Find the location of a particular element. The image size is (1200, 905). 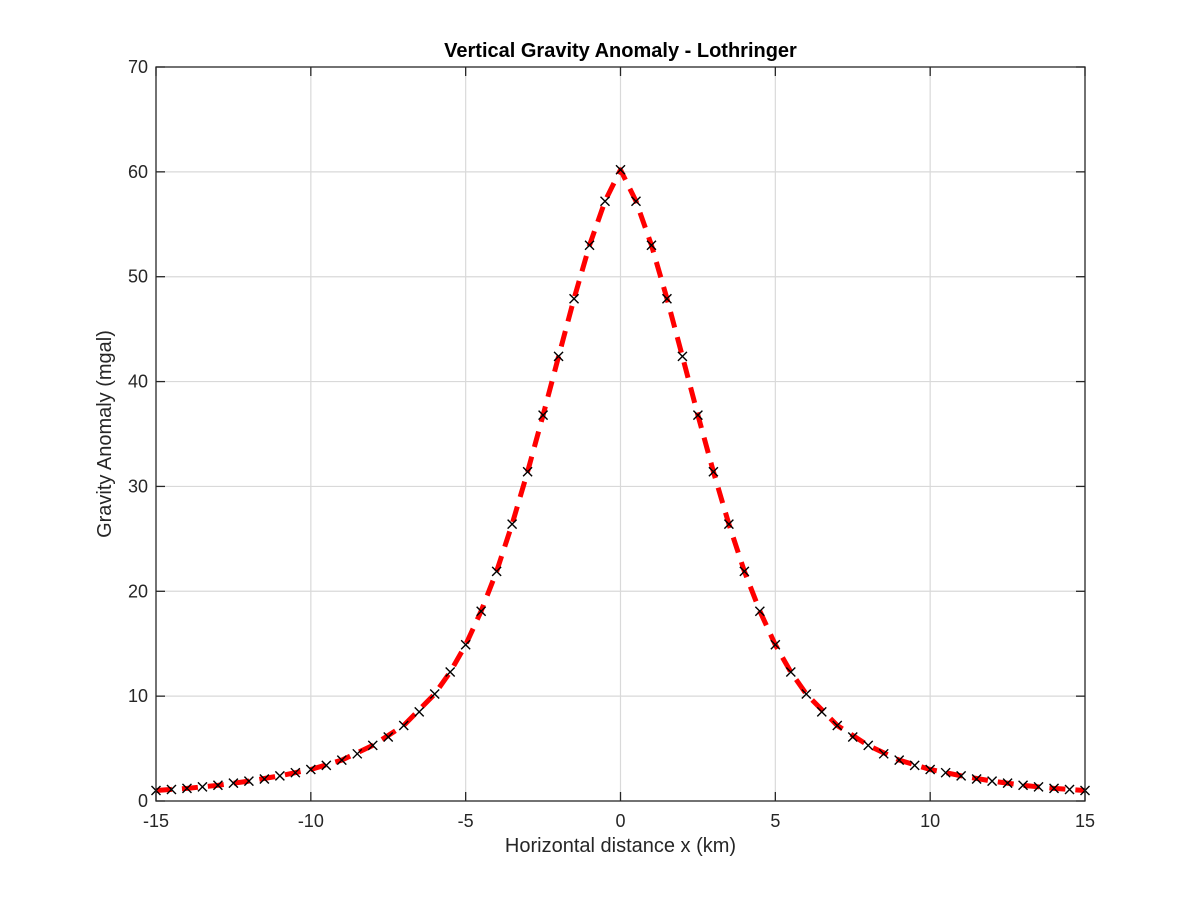

x-tick-label: -10 is located at coordinates (311, 821).